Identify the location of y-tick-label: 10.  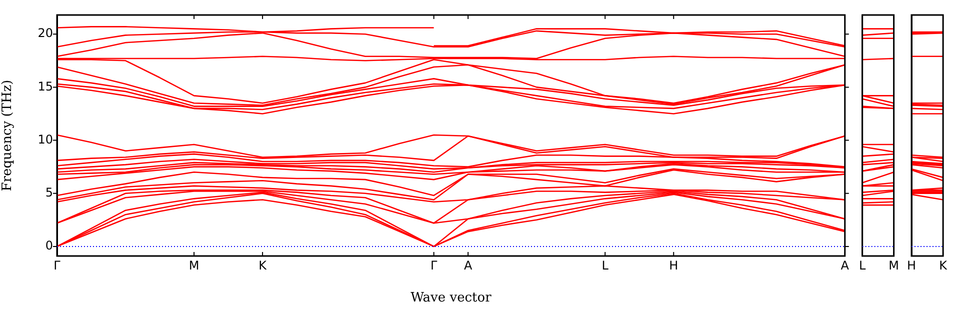
(45, 139).